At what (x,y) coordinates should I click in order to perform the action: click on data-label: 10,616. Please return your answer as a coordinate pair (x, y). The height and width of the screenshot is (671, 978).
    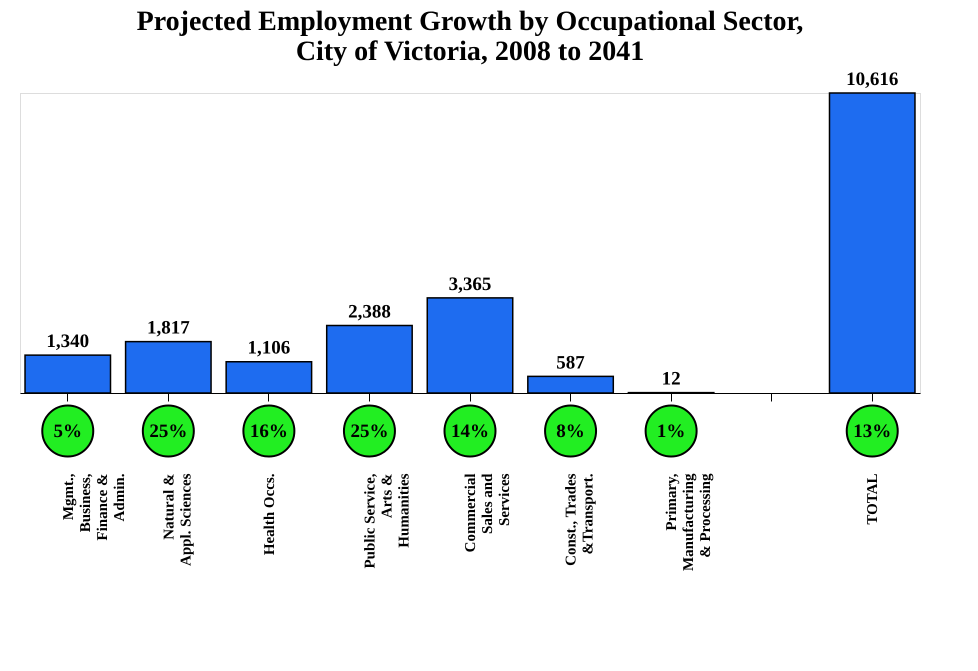
    Looking at the image, I should click on (872, 79).